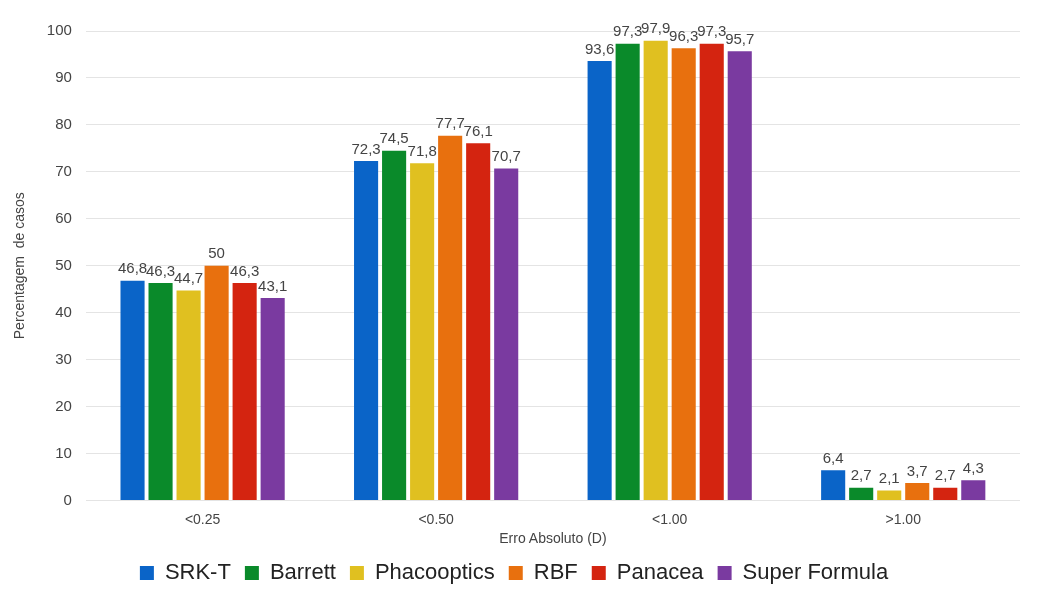 The image size is (1038, 602). Describe the element at coordinates (973, 467) in the screenshot. I see `data-label: 4,3` at that location.